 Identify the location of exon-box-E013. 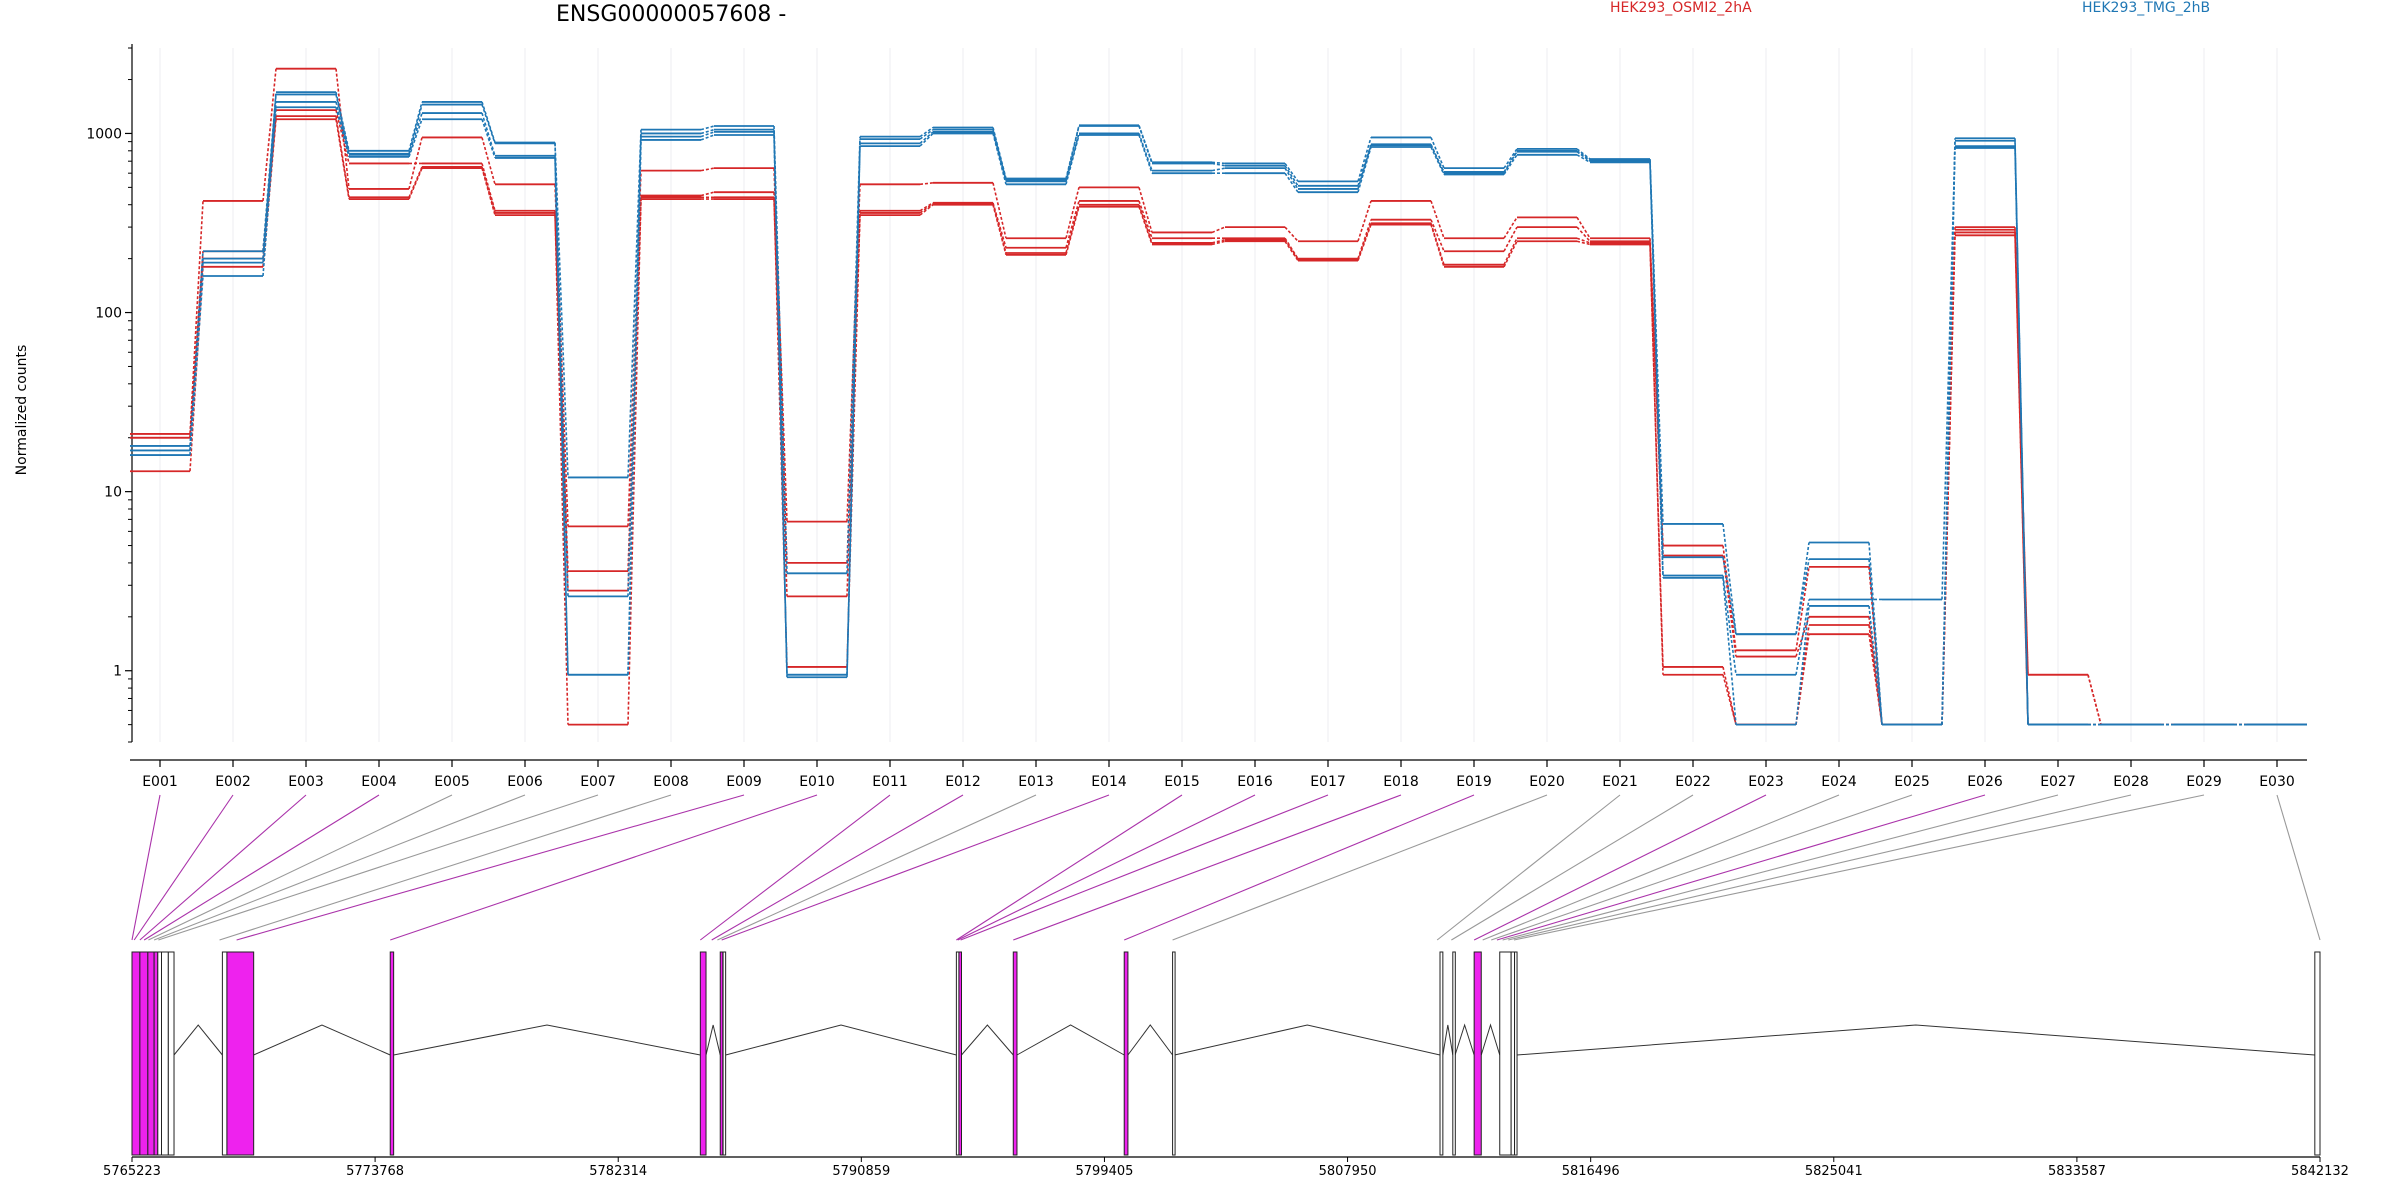
(724, 1053).